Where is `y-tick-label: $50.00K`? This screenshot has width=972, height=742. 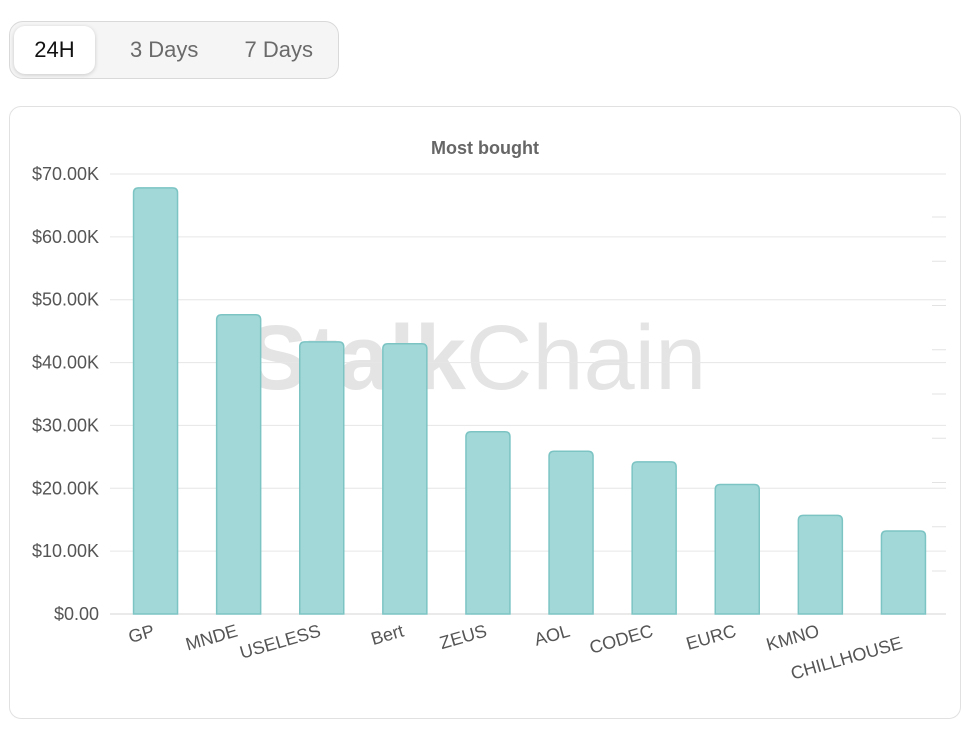
y-tick-label: $50.00K is located at coordinates (65, 300).